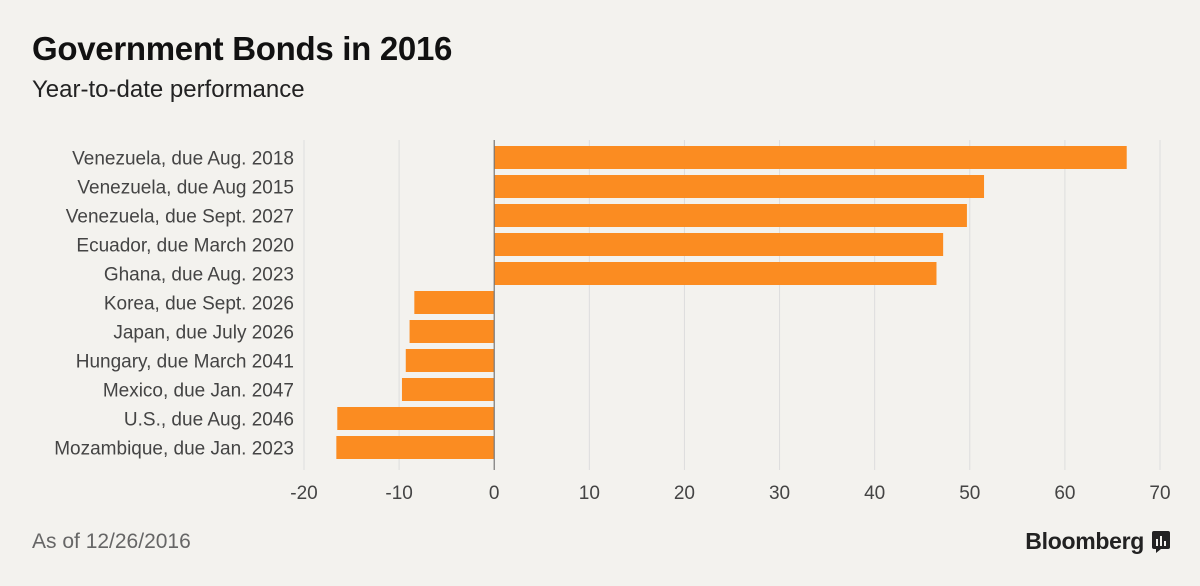 This screenshot has width=1200, height=586. What do you see at coordinates (199, 275) in the screenshot?
I see `category-label: Ghana, due Aug. 2023` at bounding box center [199, 275].